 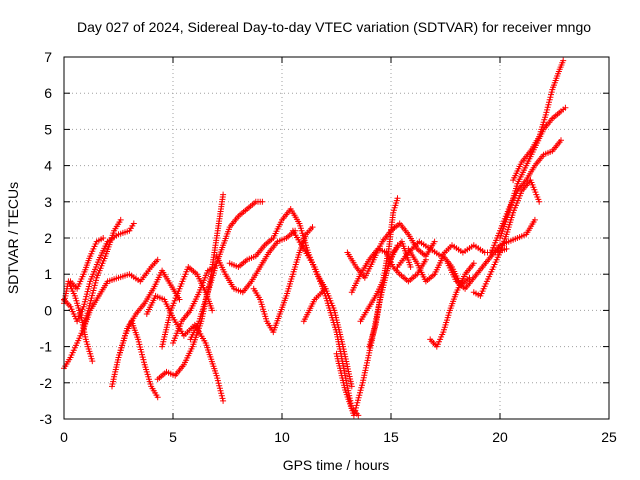 I want to click on x-axis-label: GPS time / hours, so click(x=336, y=465).